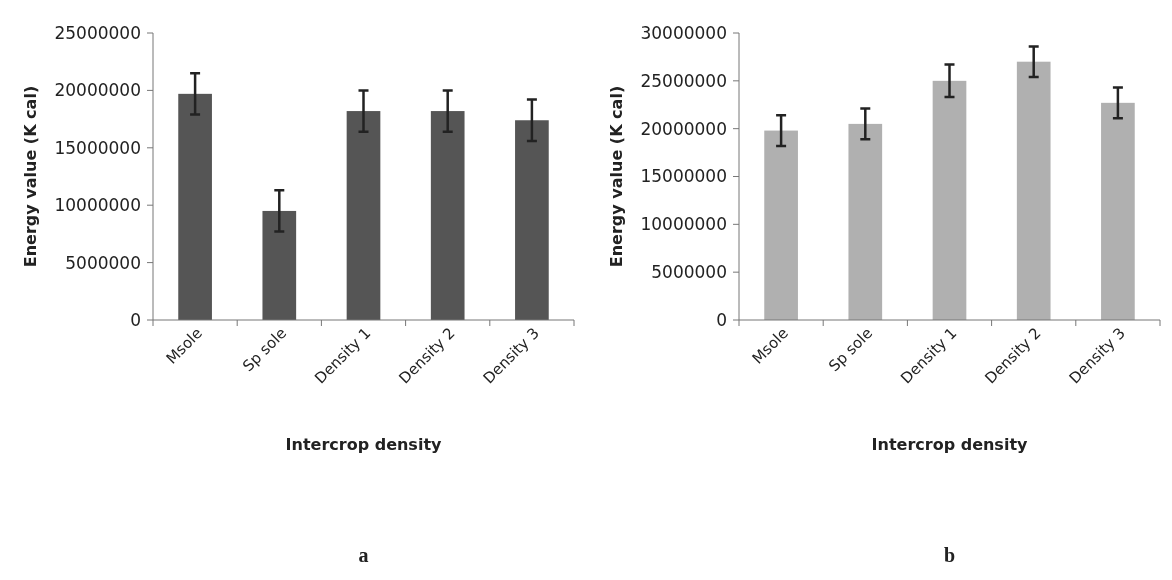 The width and height of the screenshot is (1172, 580). I want to click on text: b, so click(949, 555).